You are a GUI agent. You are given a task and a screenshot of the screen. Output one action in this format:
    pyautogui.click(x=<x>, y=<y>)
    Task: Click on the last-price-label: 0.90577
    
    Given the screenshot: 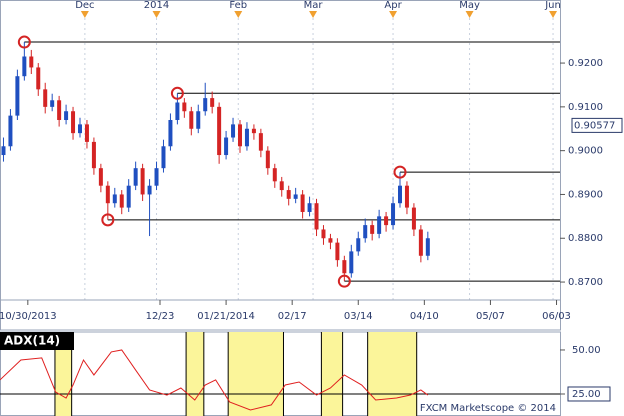 What is the action you would take?
    pyautogui.click(x=594, y=125)
    